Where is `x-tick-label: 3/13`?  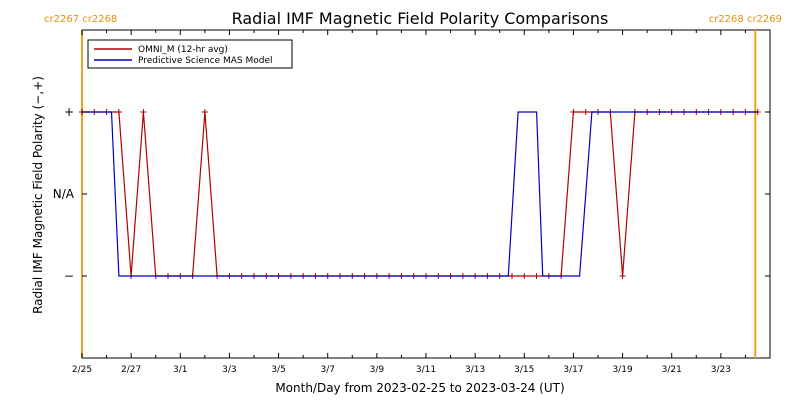
x-tick-label: 3/13 is located at coordinates (475, 370).